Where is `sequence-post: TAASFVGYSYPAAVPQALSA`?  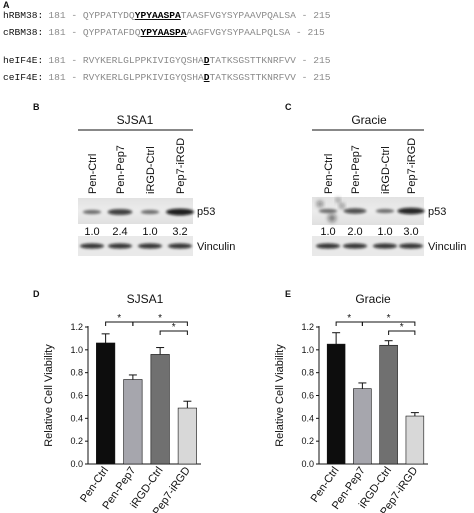 sequence-post: TAASFVGYSYPAAVPQALSA is located at coordinates (238, 15).